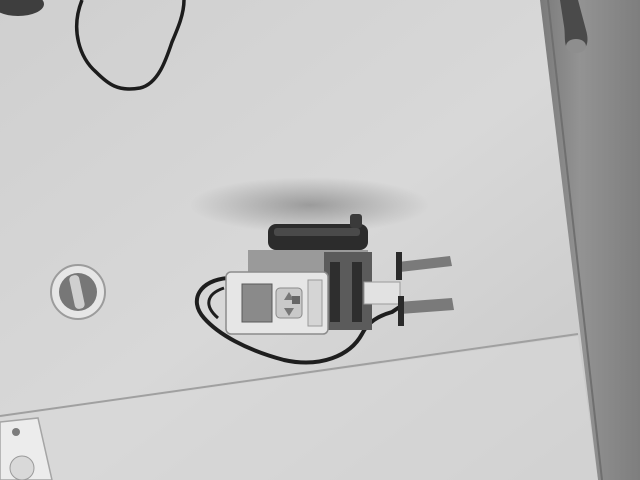  I want to click on nxt-center-button, so click(296, 300).